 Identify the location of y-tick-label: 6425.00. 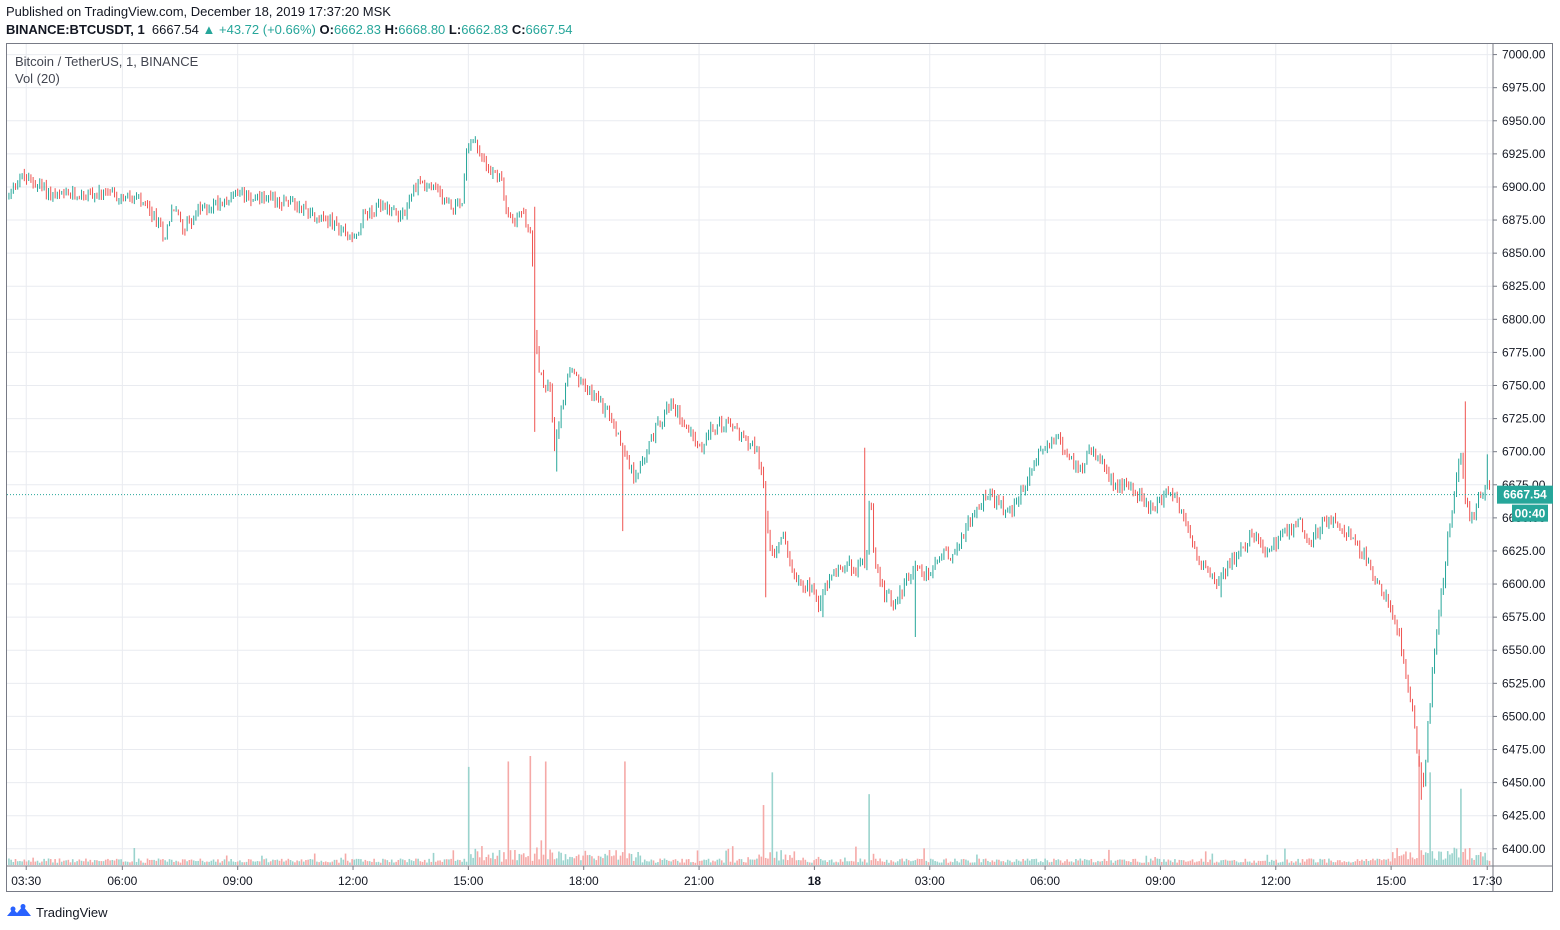
(1524, 816).